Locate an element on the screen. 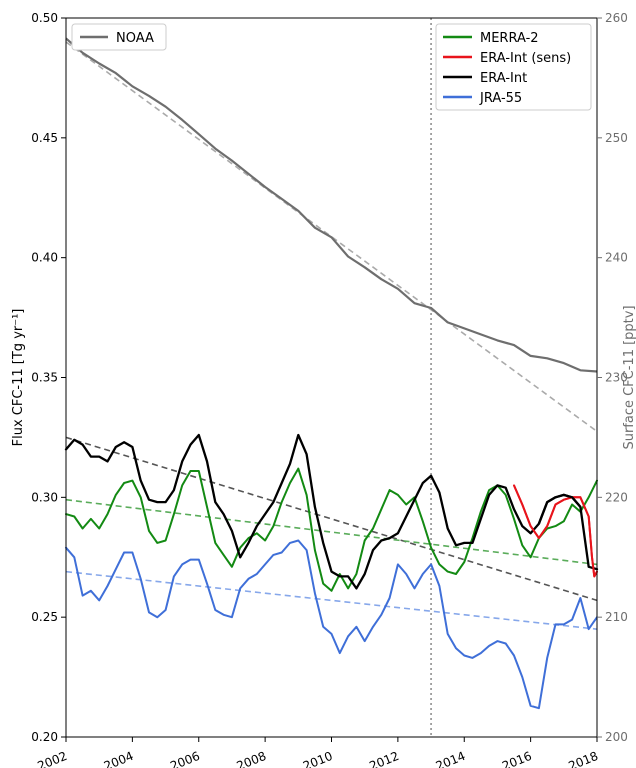 The image size is (636, 768). y-axis-title-right: Surface CFC-11 [pptv] is located at coordinates (629, 377).